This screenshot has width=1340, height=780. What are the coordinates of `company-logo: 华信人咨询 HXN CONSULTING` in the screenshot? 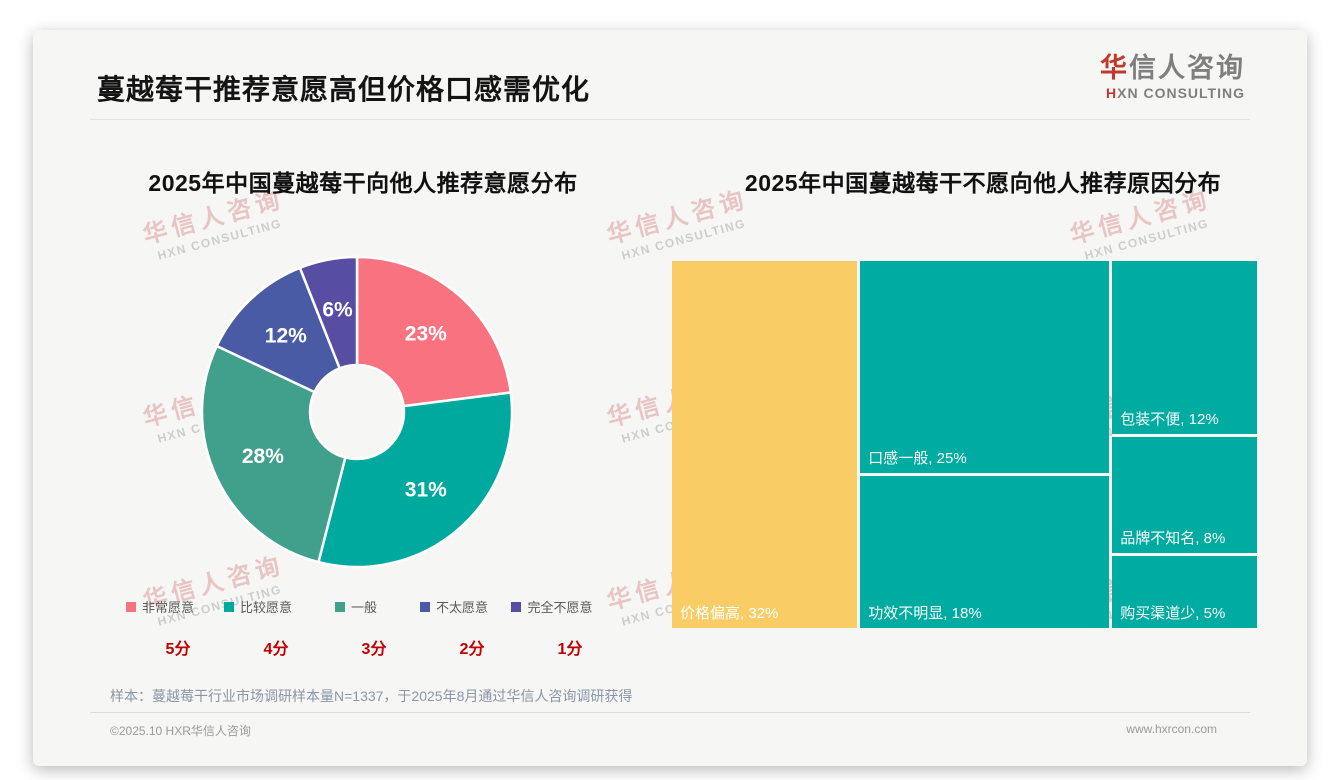 It's located at (1172, 77).